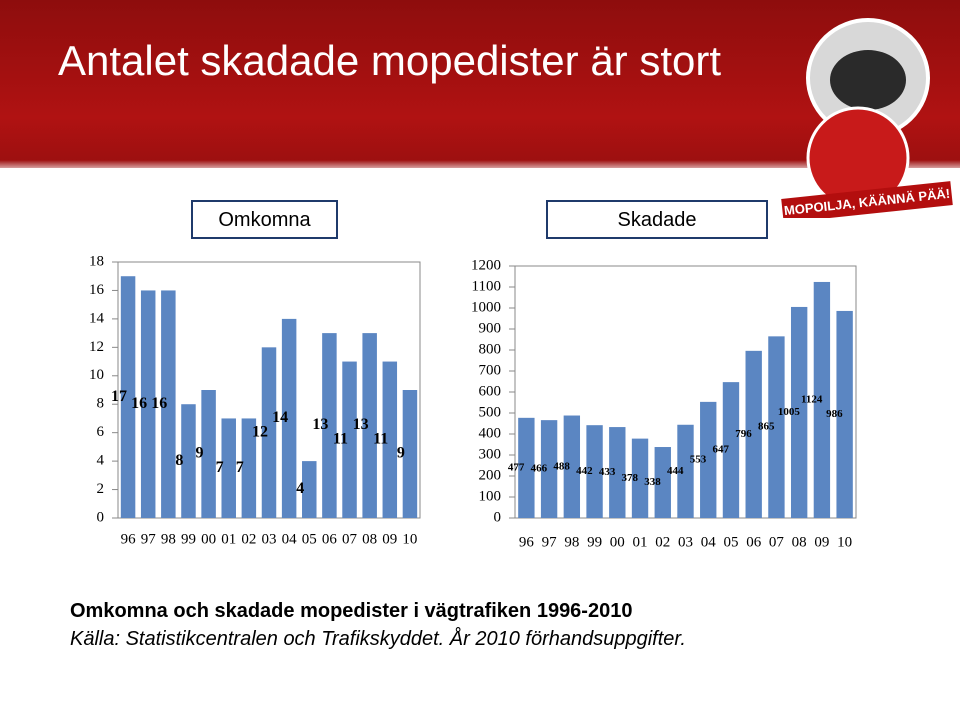 Image resolution: width=960 pixels, height=720 pixels. Describe the element at coordinates (743, 434) in the screenshot. I see `value-label: 796` at that location.